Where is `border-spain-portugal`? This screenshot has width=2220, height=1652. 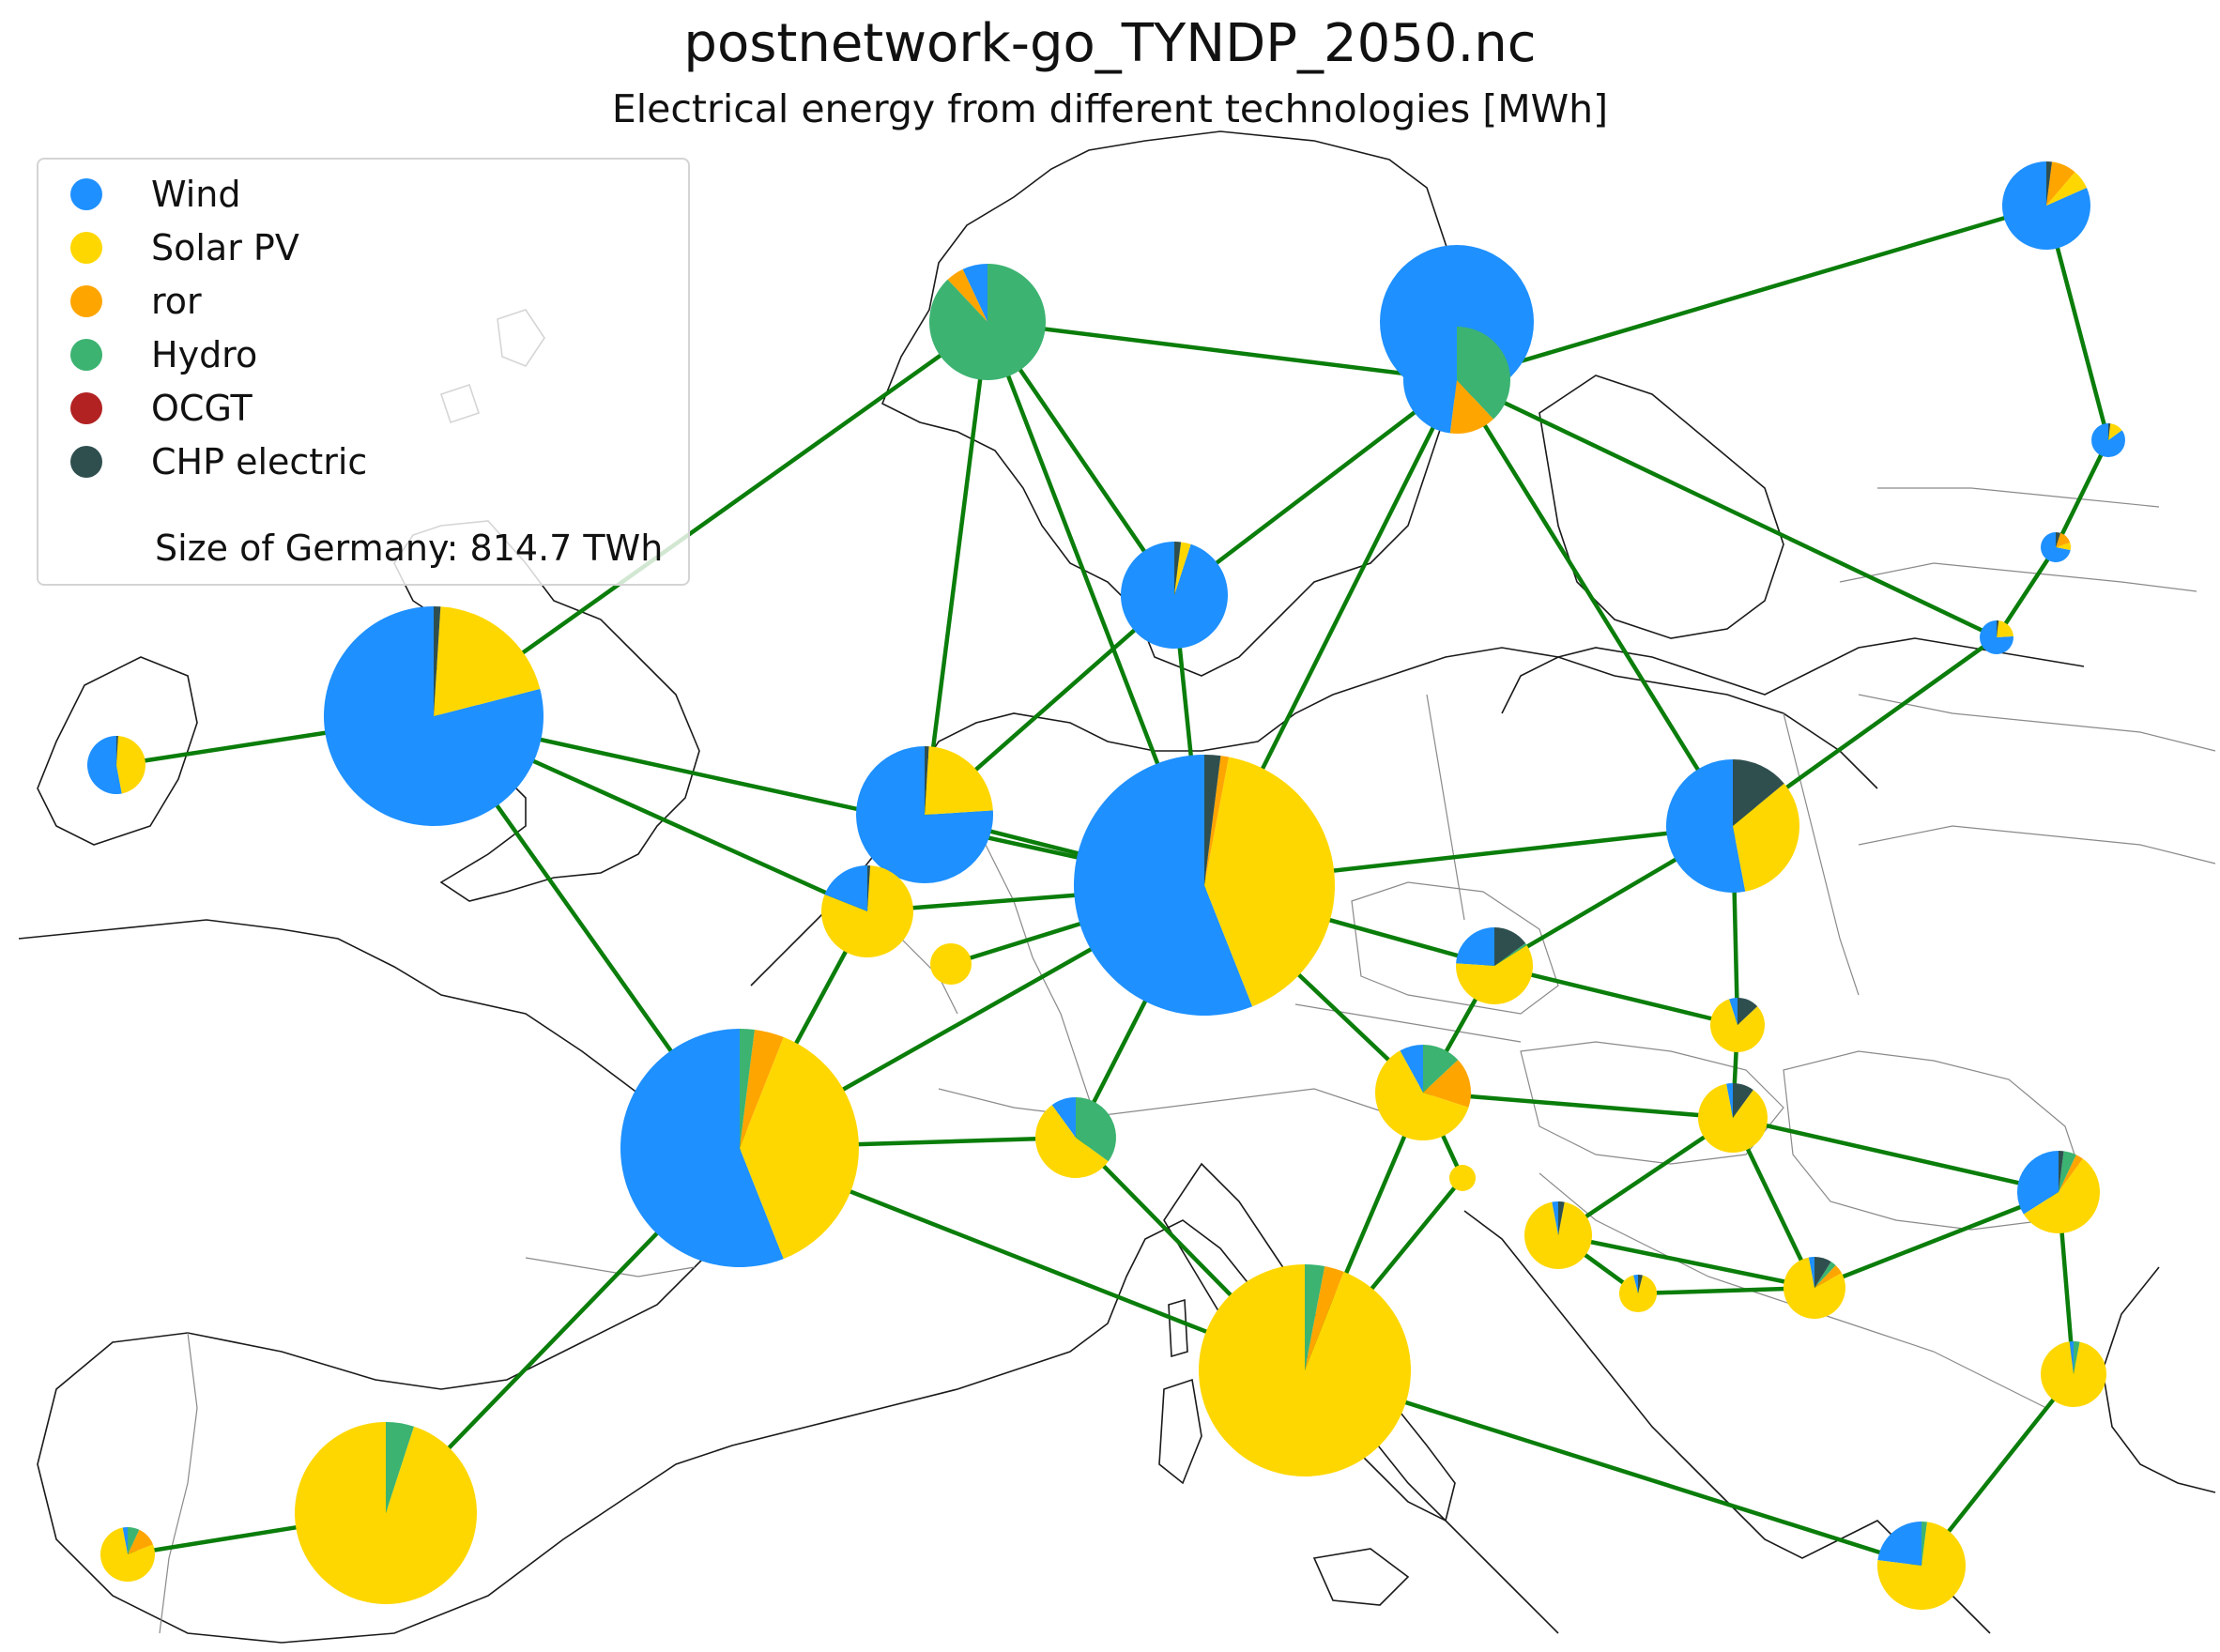
border-spain-portugal is located at coordinates (178, 1483).